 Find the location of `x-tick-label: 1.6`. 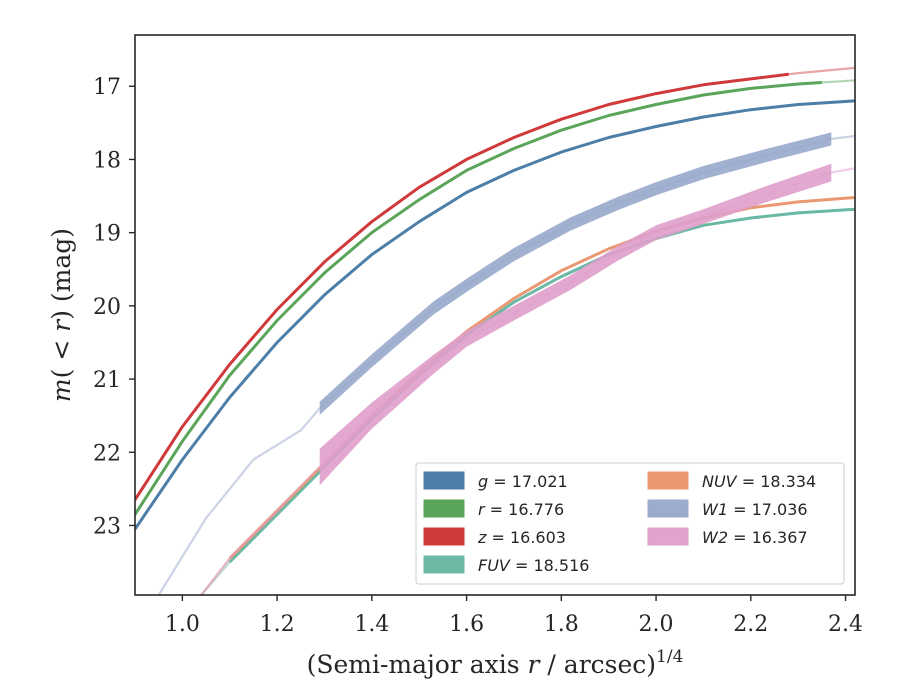

x-tick-label: 1.6 is located at coordinates (466, 624).